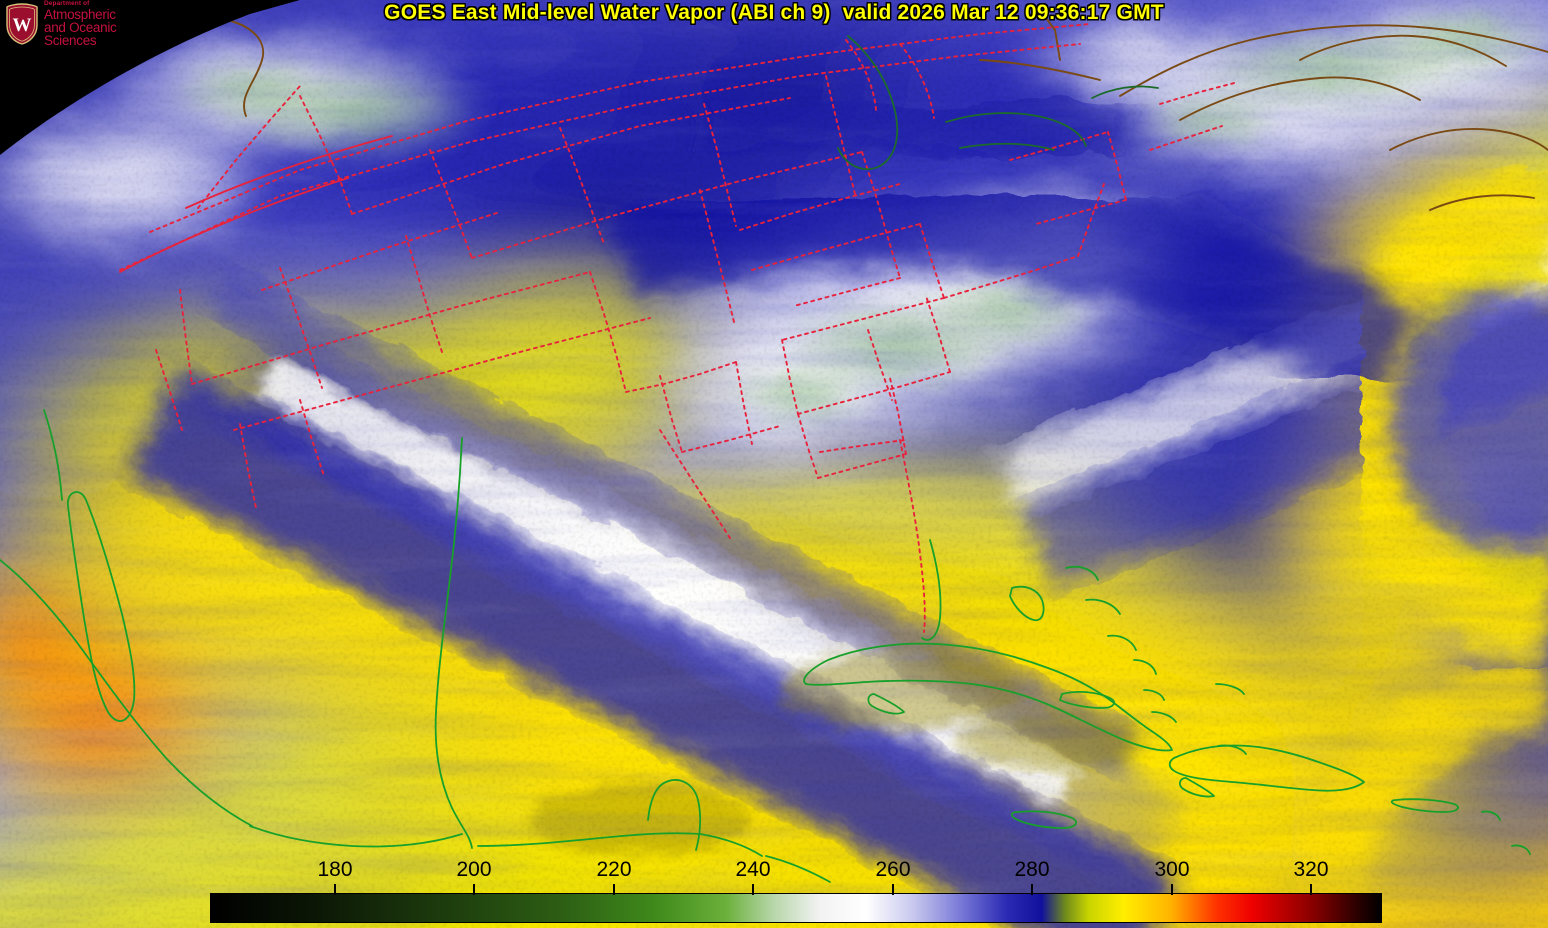 Image resolution: width=1548 pixels, height=928 pixels. I want to click on colorbar-tick-label: 320, so click(1311, 869).